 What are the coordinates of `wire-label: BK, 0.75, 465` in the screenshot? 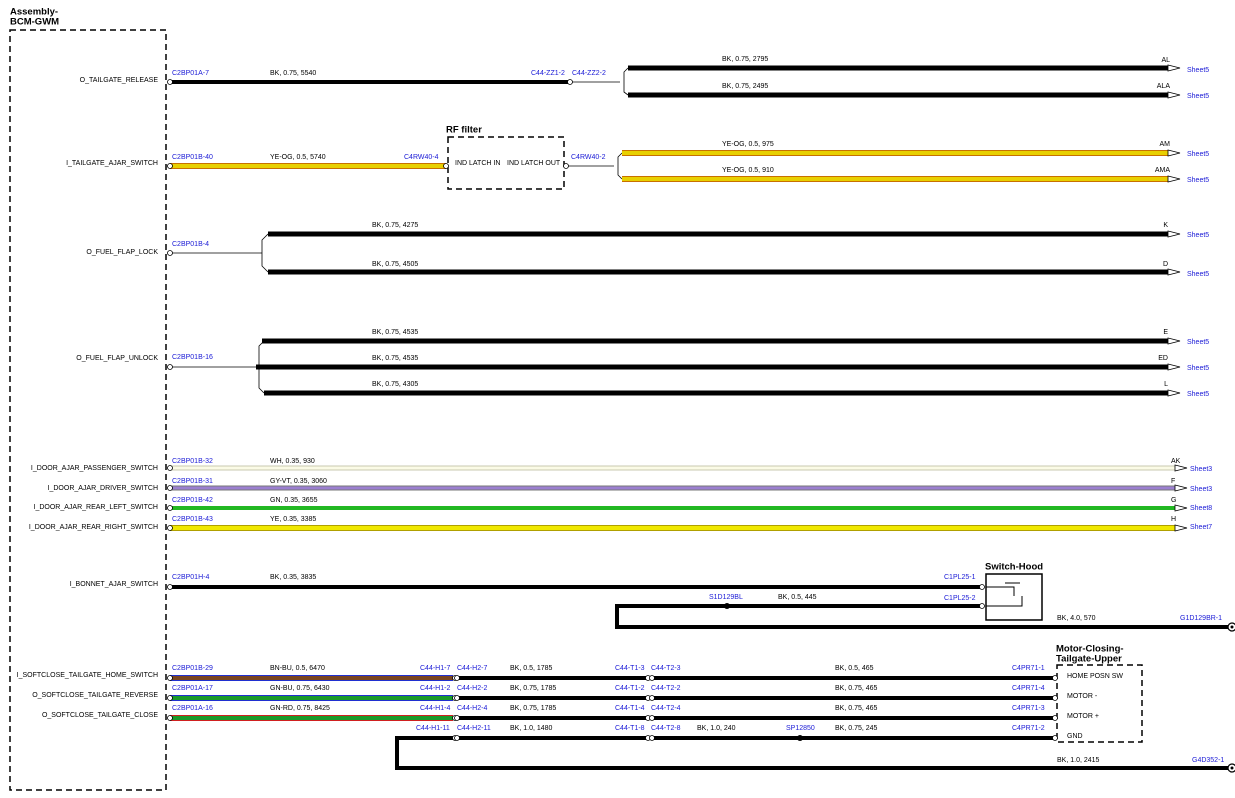 It's located at (856, 708).